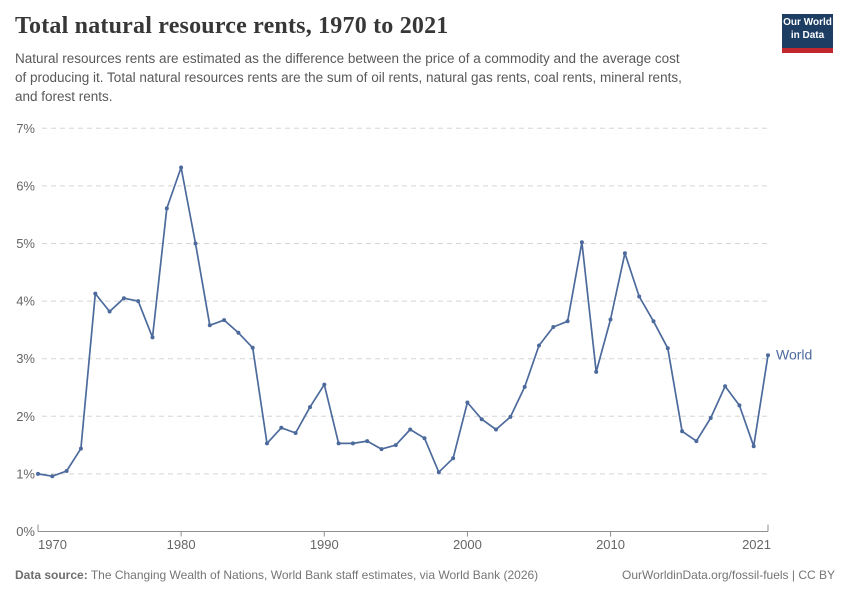 This screenshot has width=850, height=600. What do you see at coordinates (25, 358) in the screenshot?
I see `y-tick-label: 3%` at bounding box center [25, 358].